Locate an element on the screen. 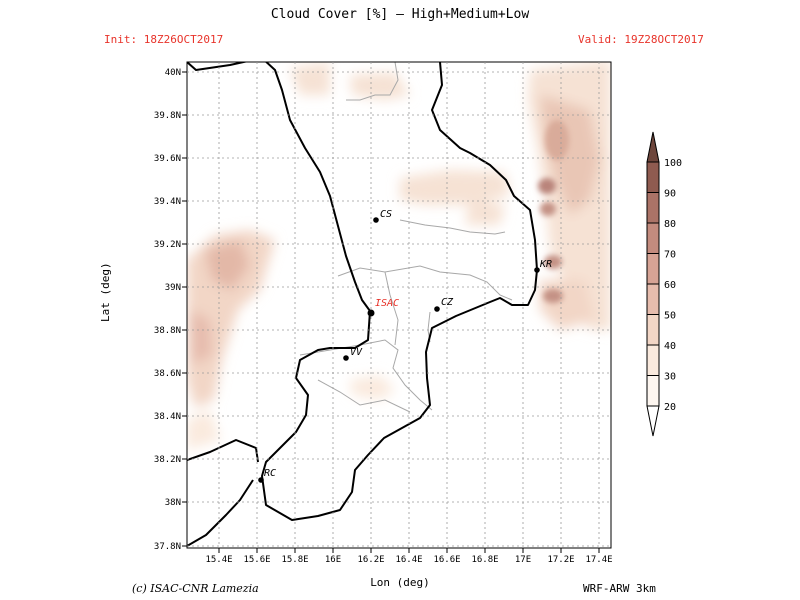  city-label-isac: ISAC is located at coordinates (387, 303).